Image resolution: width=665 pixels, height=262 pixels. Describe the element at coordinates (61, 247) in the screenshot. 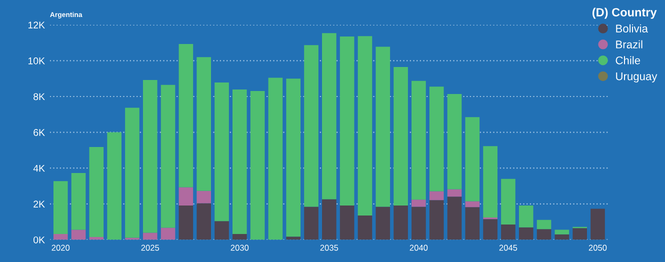

I see `x-tick-label: 2020` at that location.